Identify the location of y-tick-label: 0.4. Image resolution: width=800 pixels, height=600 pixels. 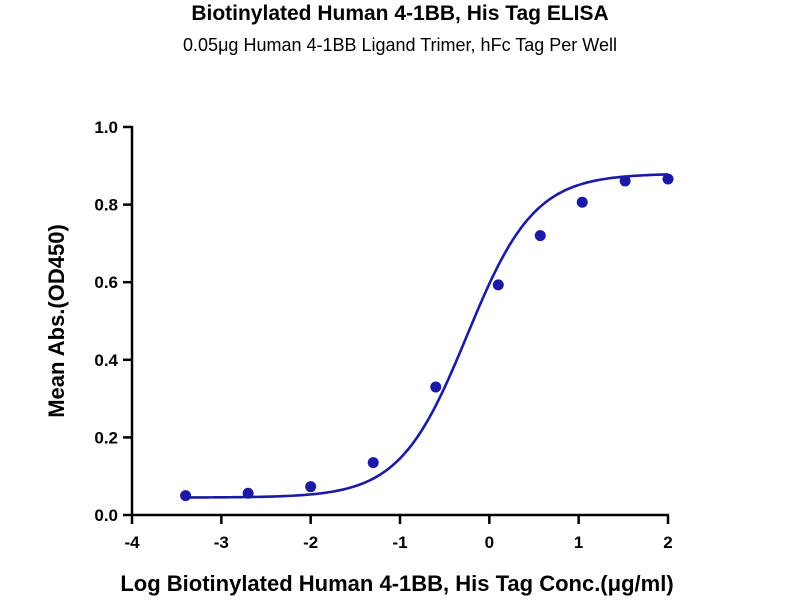
(106, 360).